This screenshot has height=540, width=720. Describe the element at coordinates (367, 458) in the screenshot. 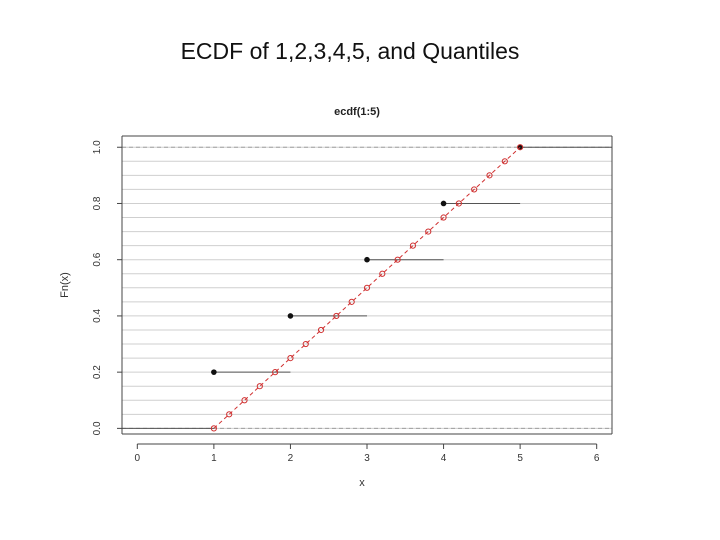

I see `x-tick-label: 3` at that location.